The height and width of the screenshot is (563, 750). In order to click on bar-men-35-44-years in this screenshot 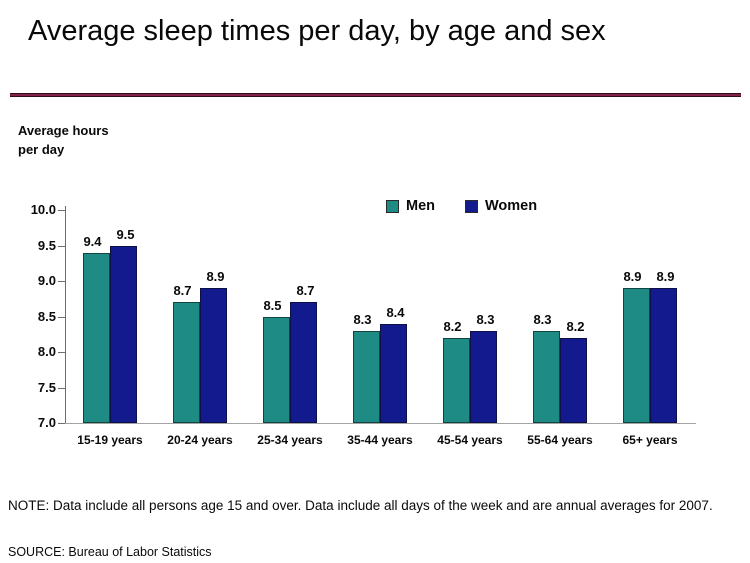, I will do `click(366, 376)`.